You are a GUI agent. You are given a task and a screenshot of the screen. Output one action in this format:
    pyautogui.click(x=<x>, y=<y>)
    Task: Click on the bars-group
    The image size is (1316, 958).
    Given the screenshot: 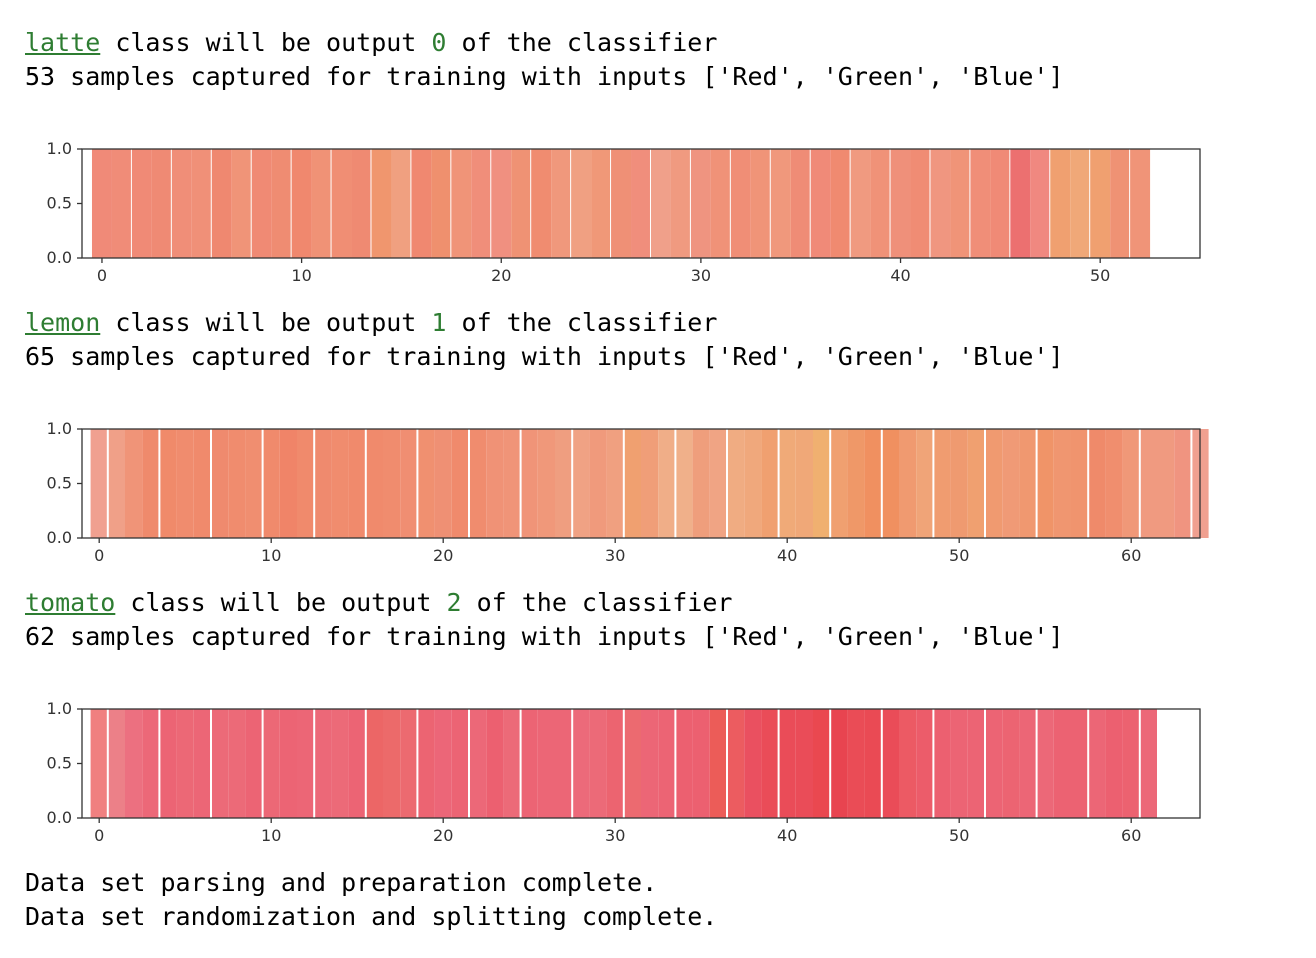 What is the action you would take?
    pyautogui.click(x=623, y=763)
    